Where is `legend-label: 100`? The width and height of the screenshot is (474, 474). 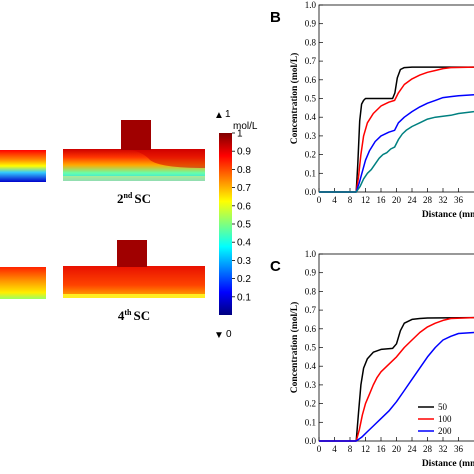 legend-label: 100 is located at coordinates (445, 419).